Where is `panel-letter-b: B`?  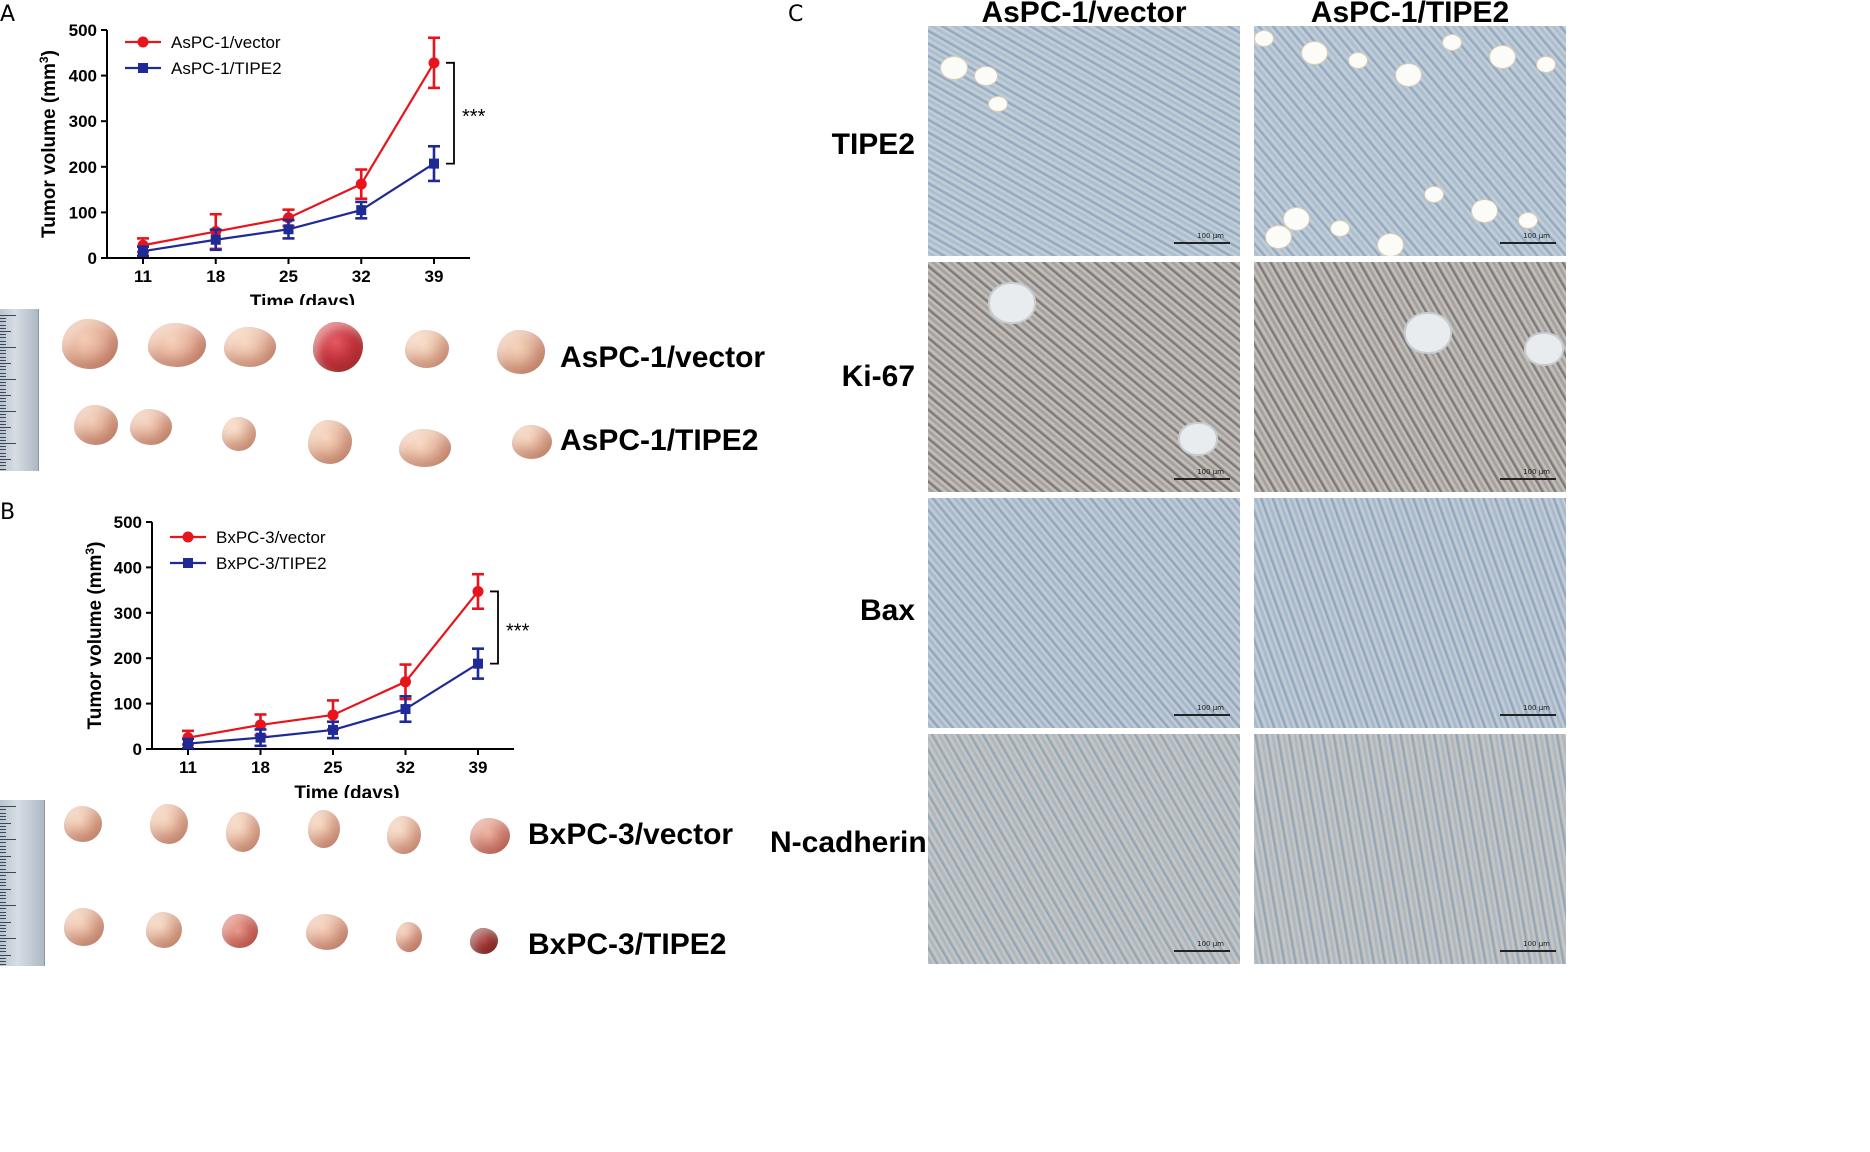
panel-letter-b: B is located at coordinates (8, 512).